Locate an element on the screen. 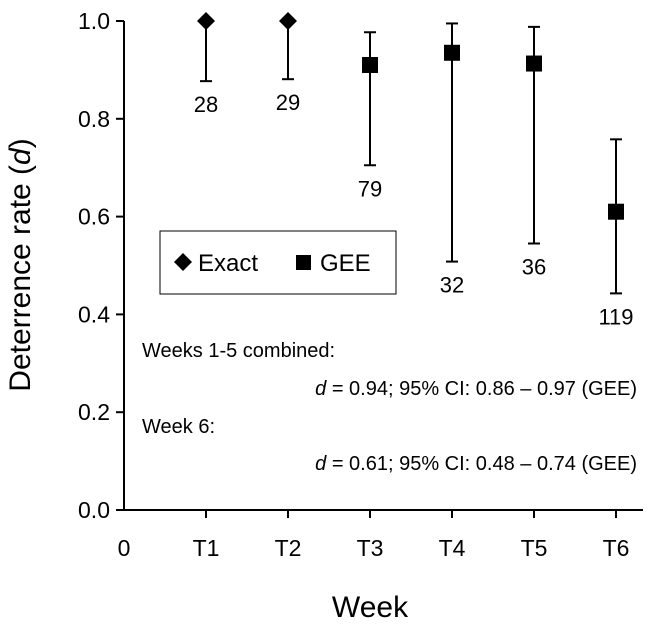 The width and height of the screenshot is (653, 631). y-tick-label: 0.6 is located at coordinates (94, 217).